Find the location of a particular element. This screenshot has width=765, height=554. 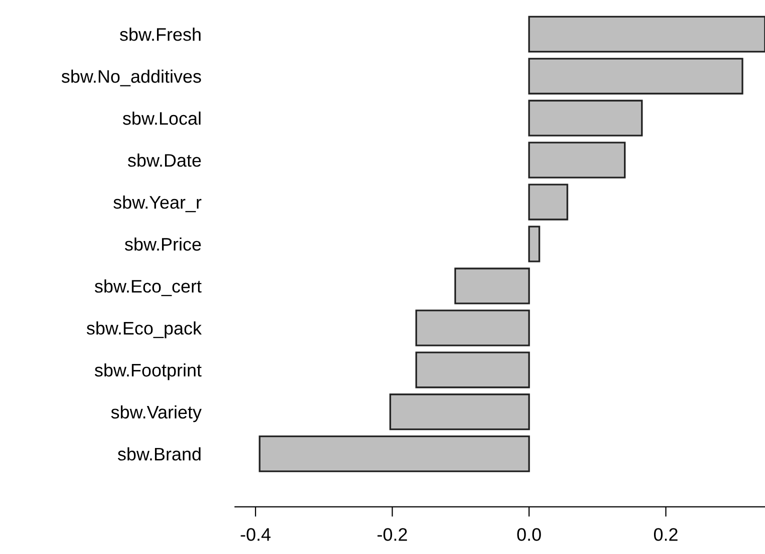

y-tick-label: sbw.Eco_pack is located at coordinates (144, 329).